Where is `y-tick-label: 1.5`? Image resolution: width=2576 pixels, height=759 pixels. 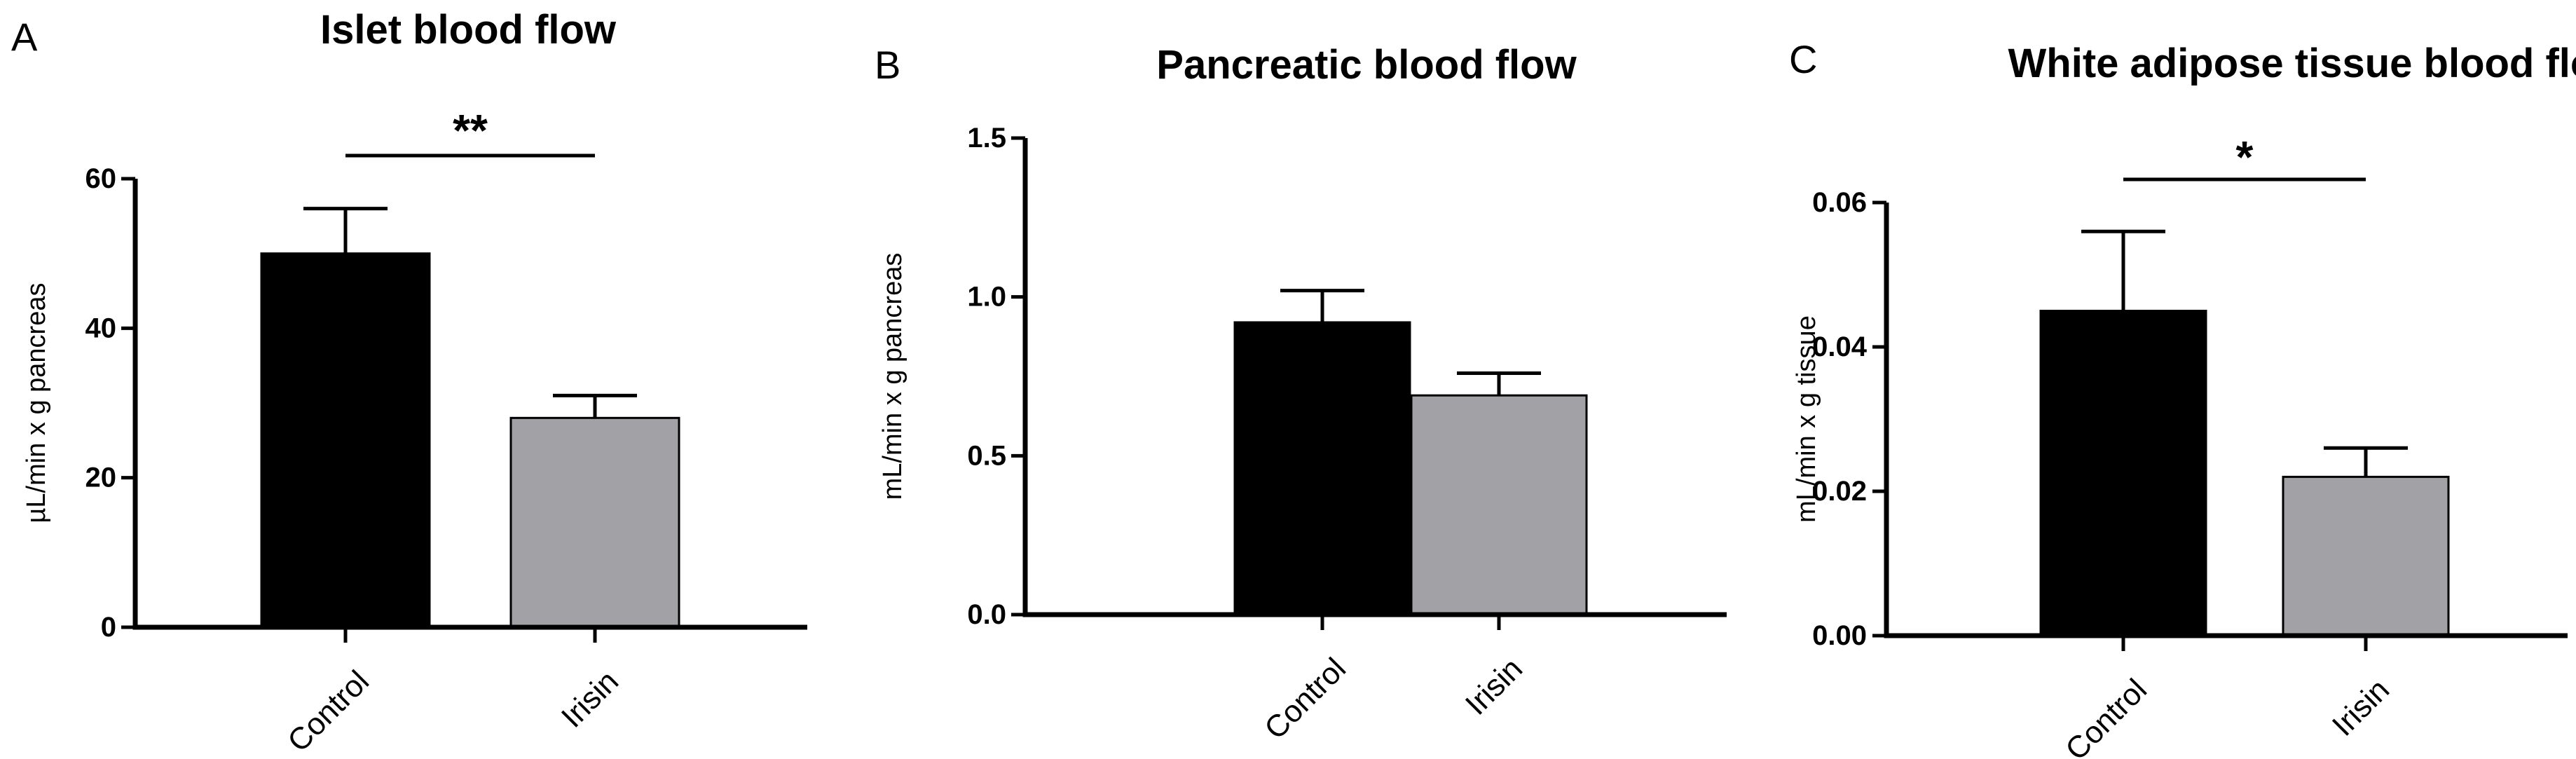 y-tick-label: 1.5 is located at coordinates (986, 138).